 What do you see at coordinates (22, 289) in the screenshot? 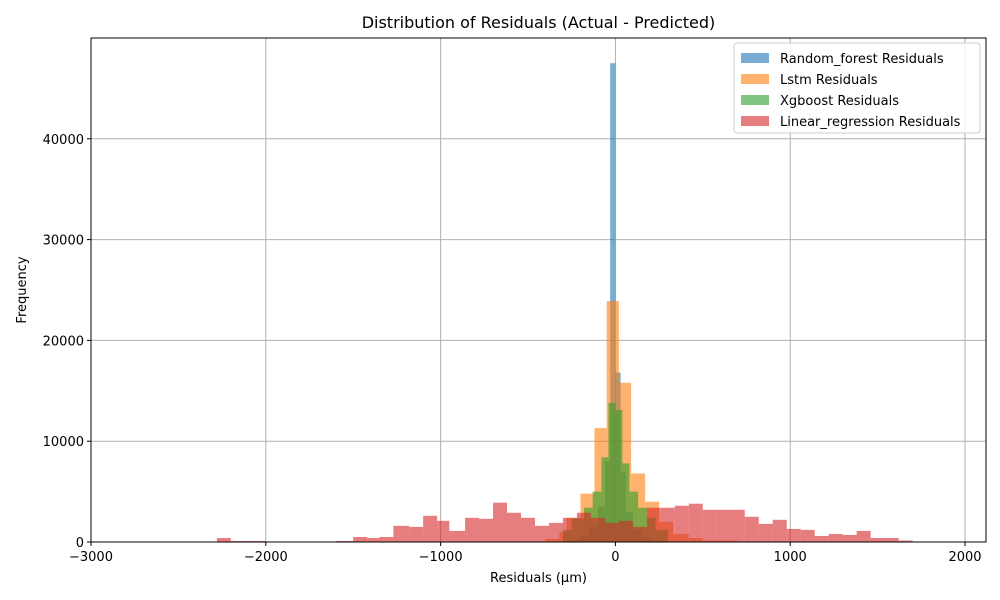
I see `y-axis-title: Frequency` at bounding box center [22, 289].